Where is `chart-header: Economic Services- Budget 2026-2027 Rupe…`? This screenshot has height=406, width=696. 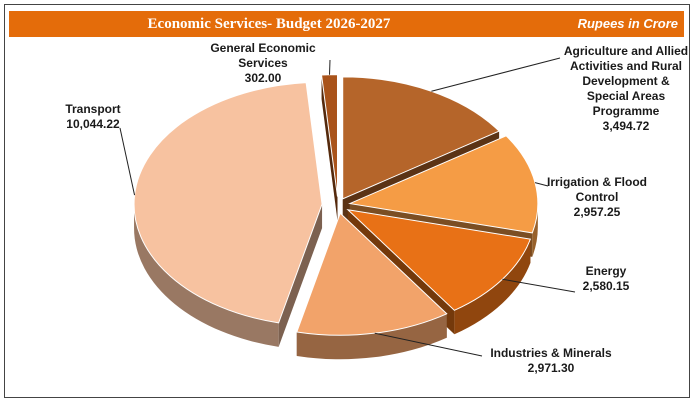
chart-header: Economic Services- Budget 2026-2027 Rupe… is located at coordinates (346, 24).